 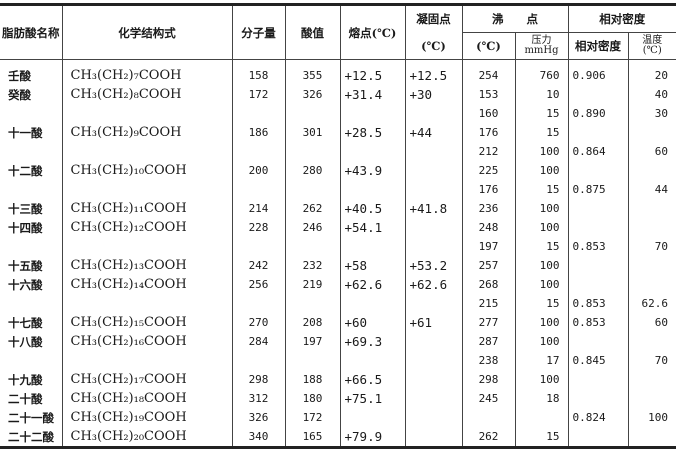 I want to click on cell-formula: CH₃(CH₂)₉COOH, so click(x=147, y=132).